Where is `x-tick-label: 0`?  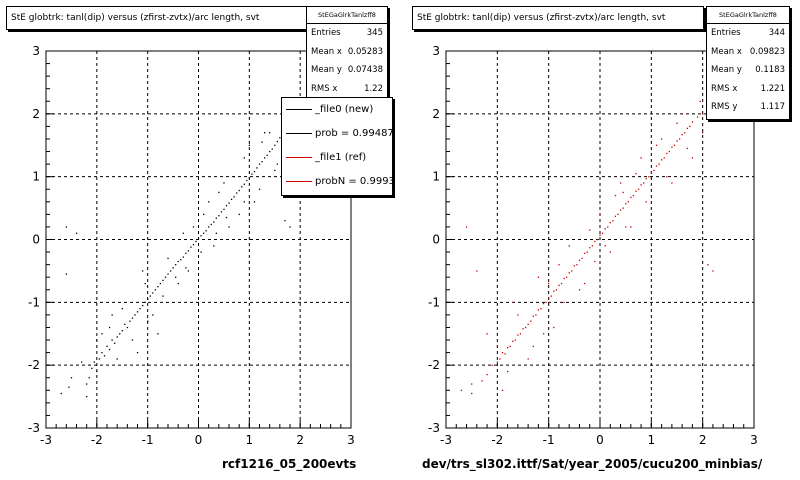
x-tick-label: 0 is located at coordinates (600, 440).